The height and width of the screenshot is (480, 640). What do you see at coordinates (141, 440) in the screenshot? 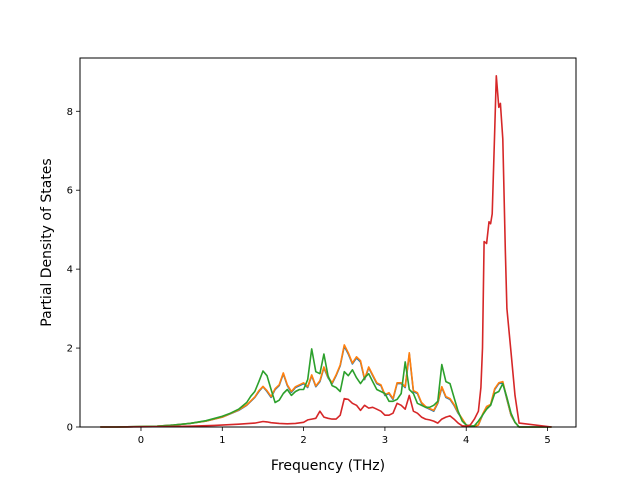
I see `x-tick-label: 0` at bounding box center [141, 440].